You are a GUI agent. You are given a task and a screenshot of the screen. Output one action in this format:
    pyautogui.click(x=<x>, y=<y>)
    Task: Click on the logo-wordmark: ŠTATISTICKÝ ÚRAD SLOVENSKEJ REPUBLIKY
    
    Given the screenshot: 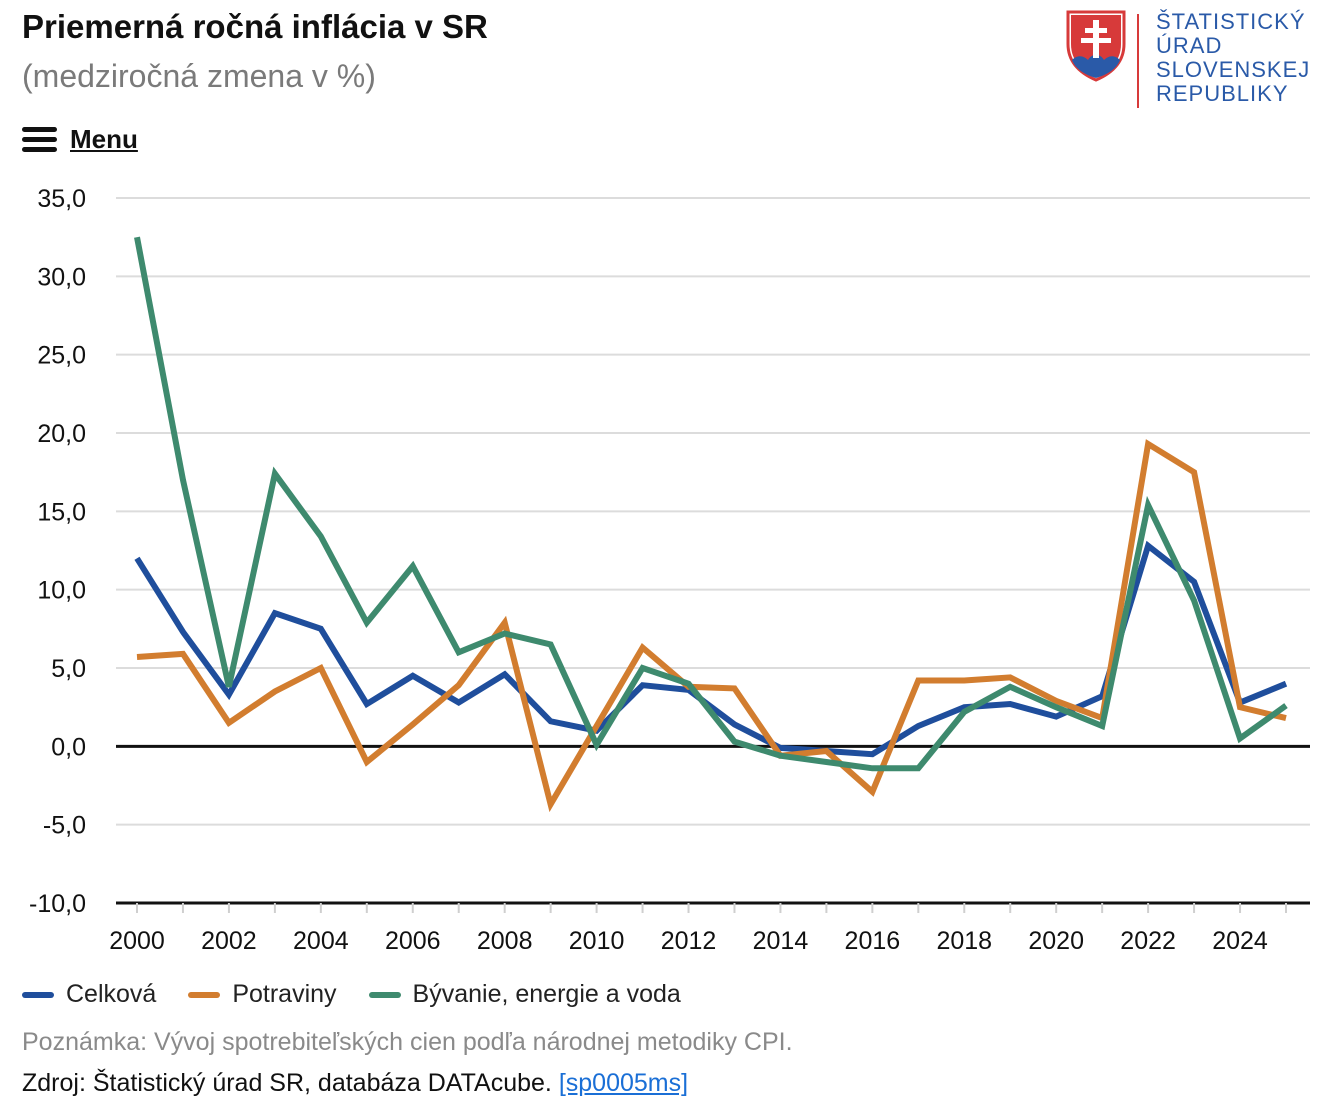 What is the action you would take?
    pyautogui.click(x=1233, y=58)
    